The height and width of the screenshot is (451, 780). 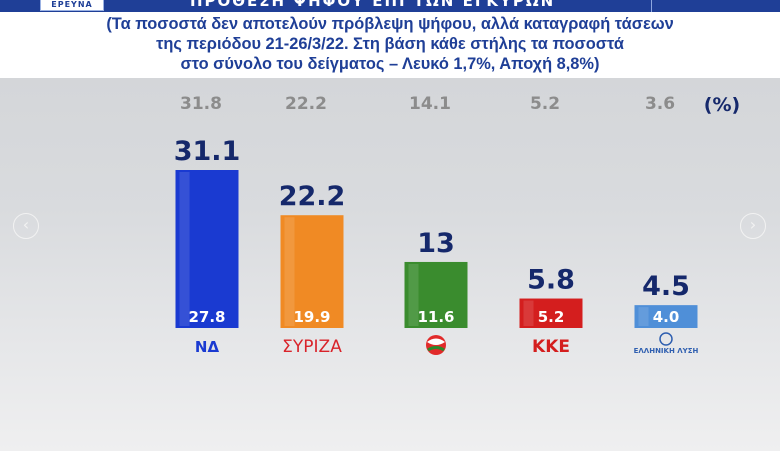 I want to click on value-label: 22.2, so click(x=312, y=196).